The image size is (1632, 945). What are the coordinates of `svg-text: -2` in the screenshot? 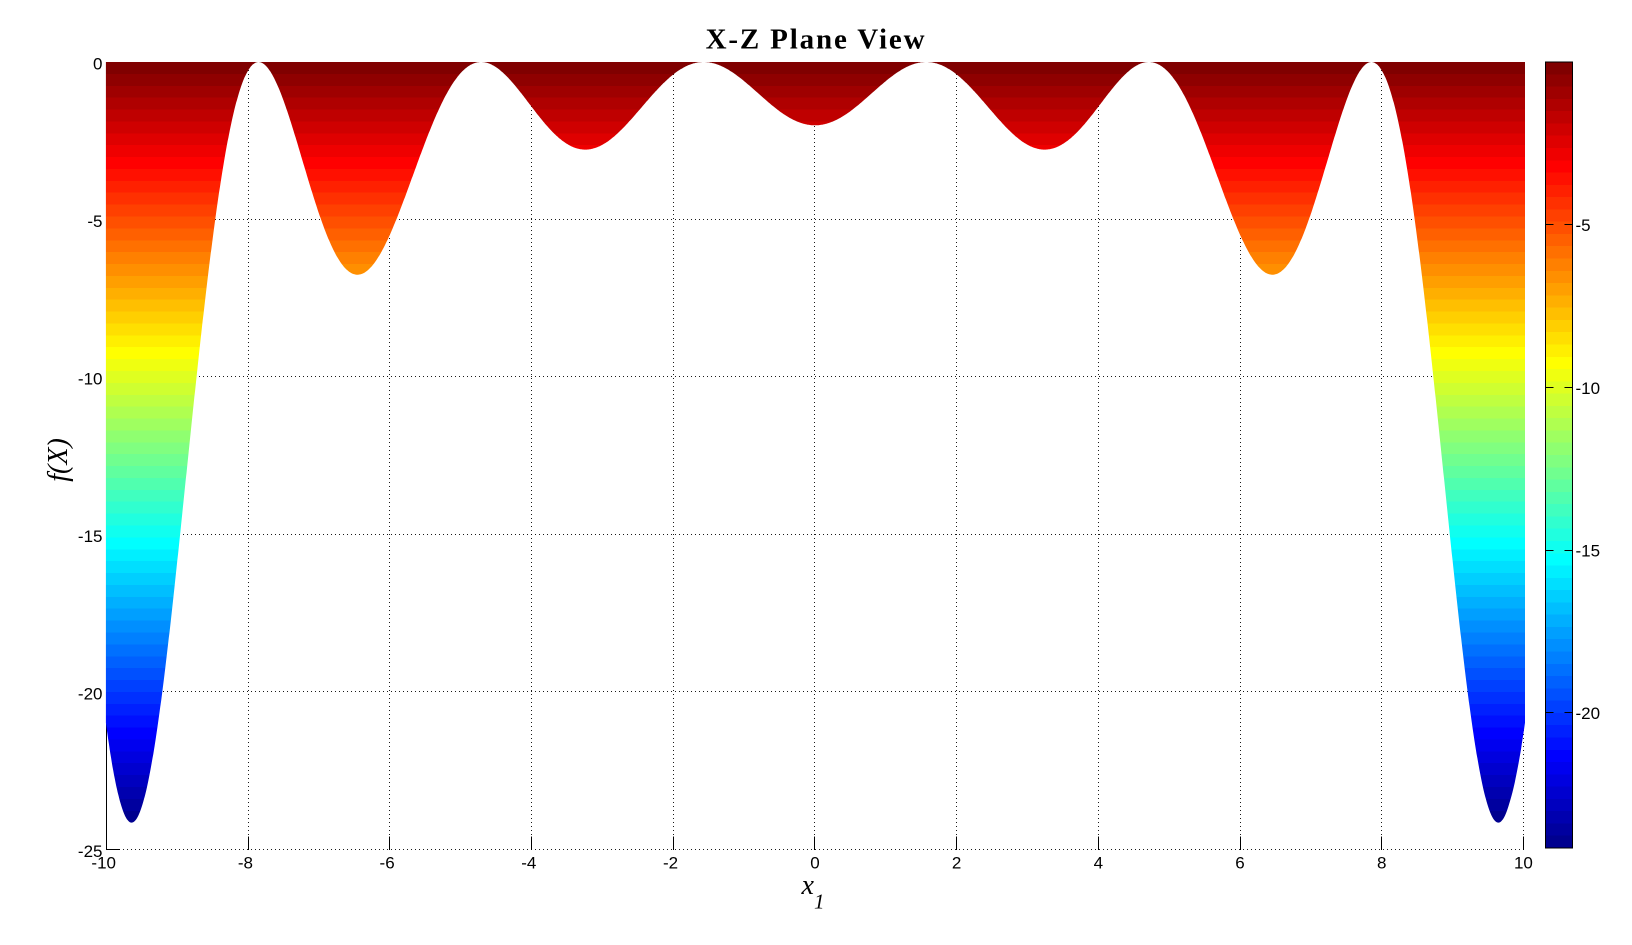 It's located at (670, 863).